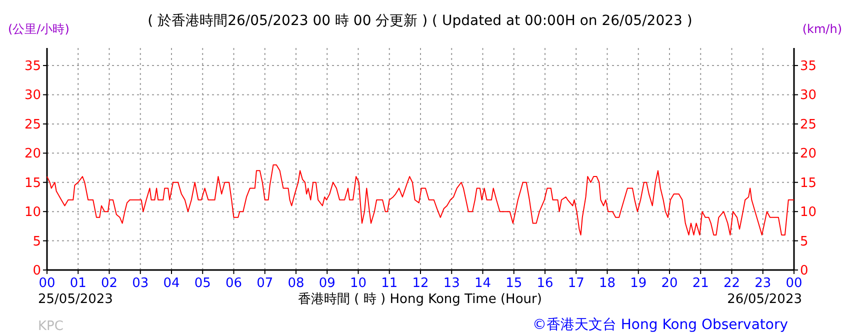 The image size is (850, 336). I want to click on x-tick-label: 16, so click(545, 283).